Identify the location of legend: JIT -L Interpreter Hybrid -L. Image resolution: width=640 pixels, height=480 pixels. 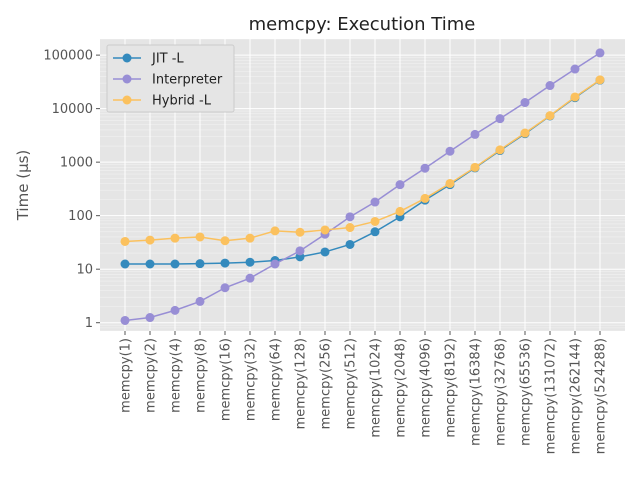
(170, 78).